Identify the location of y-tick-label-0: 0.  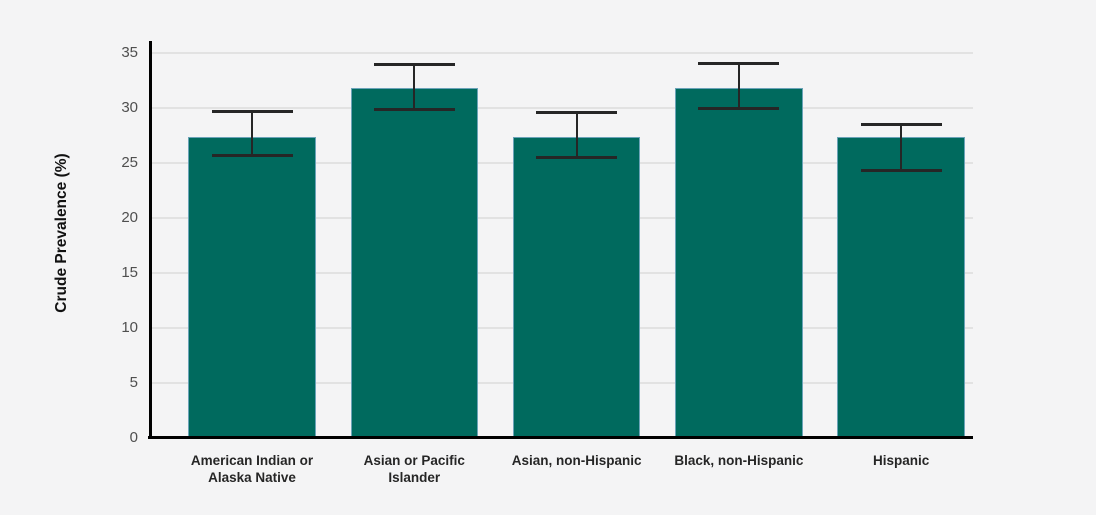
(133, 437).